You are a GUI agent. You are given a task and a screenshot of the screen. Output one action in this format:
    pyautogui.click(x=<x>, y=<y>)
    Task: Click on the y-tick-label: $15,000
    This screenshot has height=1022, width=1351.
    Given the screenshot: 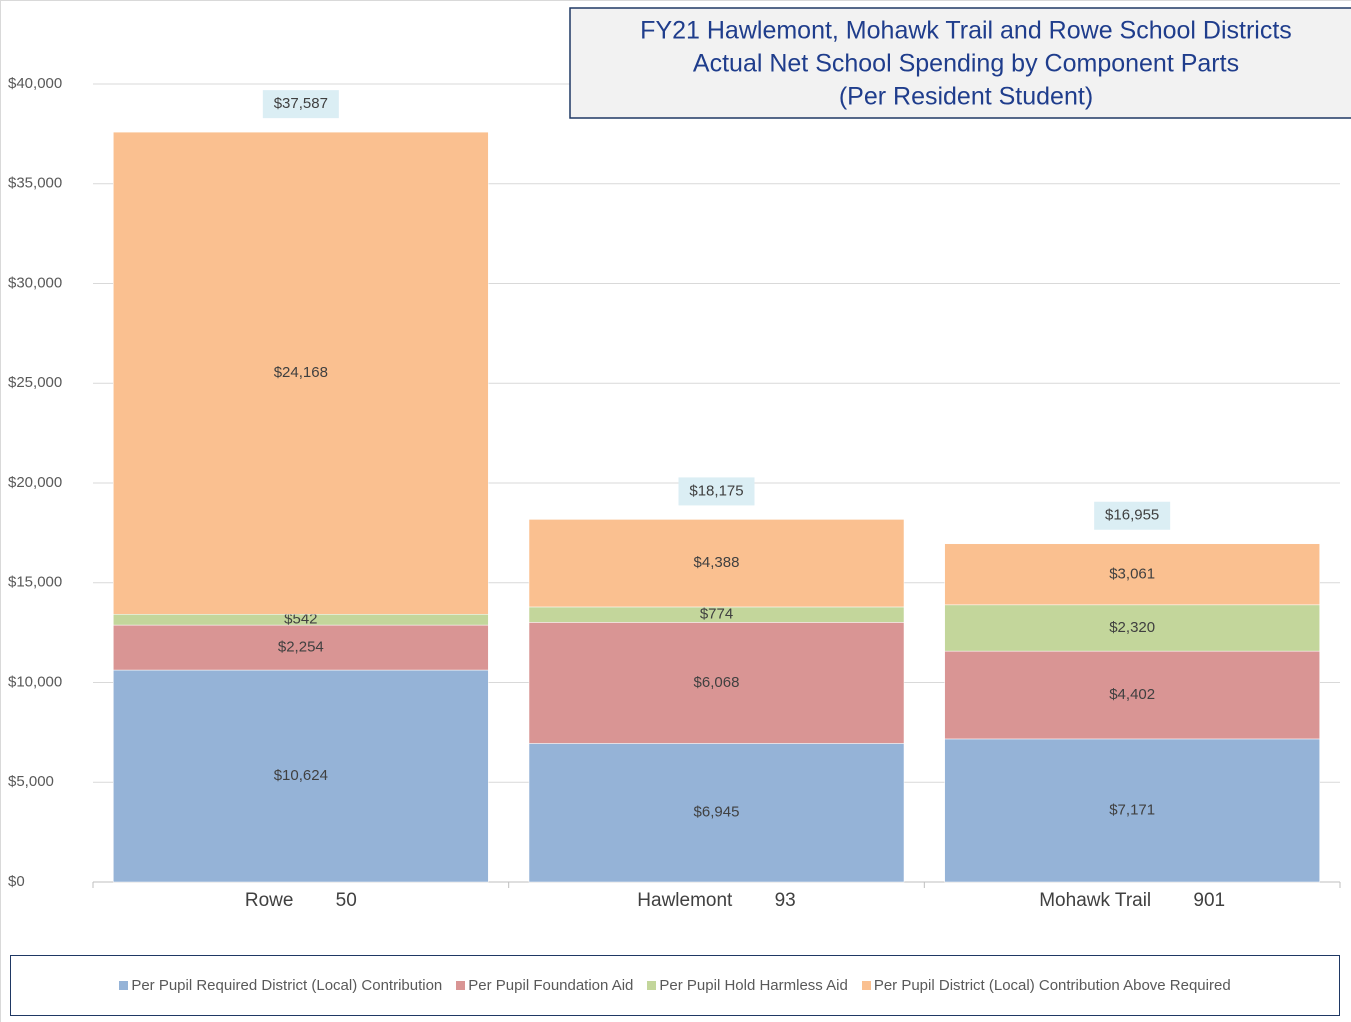 What is the action you would take?
    pyautogui.click(x=35, y=582)
    